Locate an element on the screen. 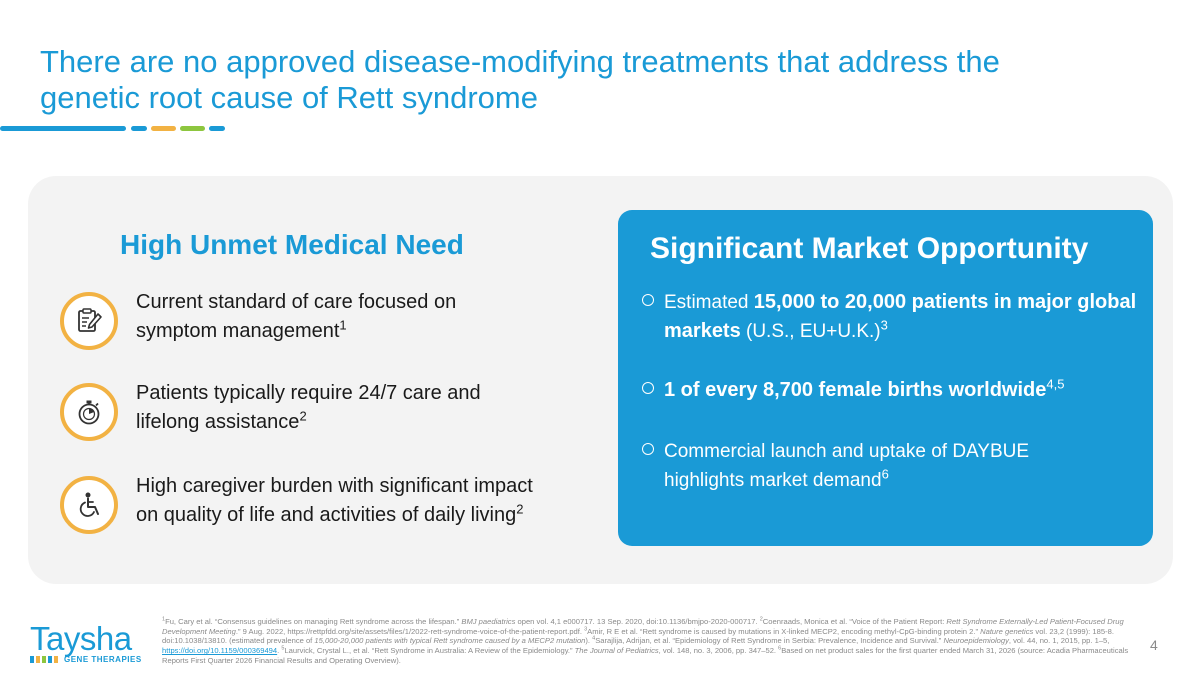 This screenshot has height=675, width=1200. unmet-need-heading: High Unmet Medical Need is located at coordinates (292, 244).